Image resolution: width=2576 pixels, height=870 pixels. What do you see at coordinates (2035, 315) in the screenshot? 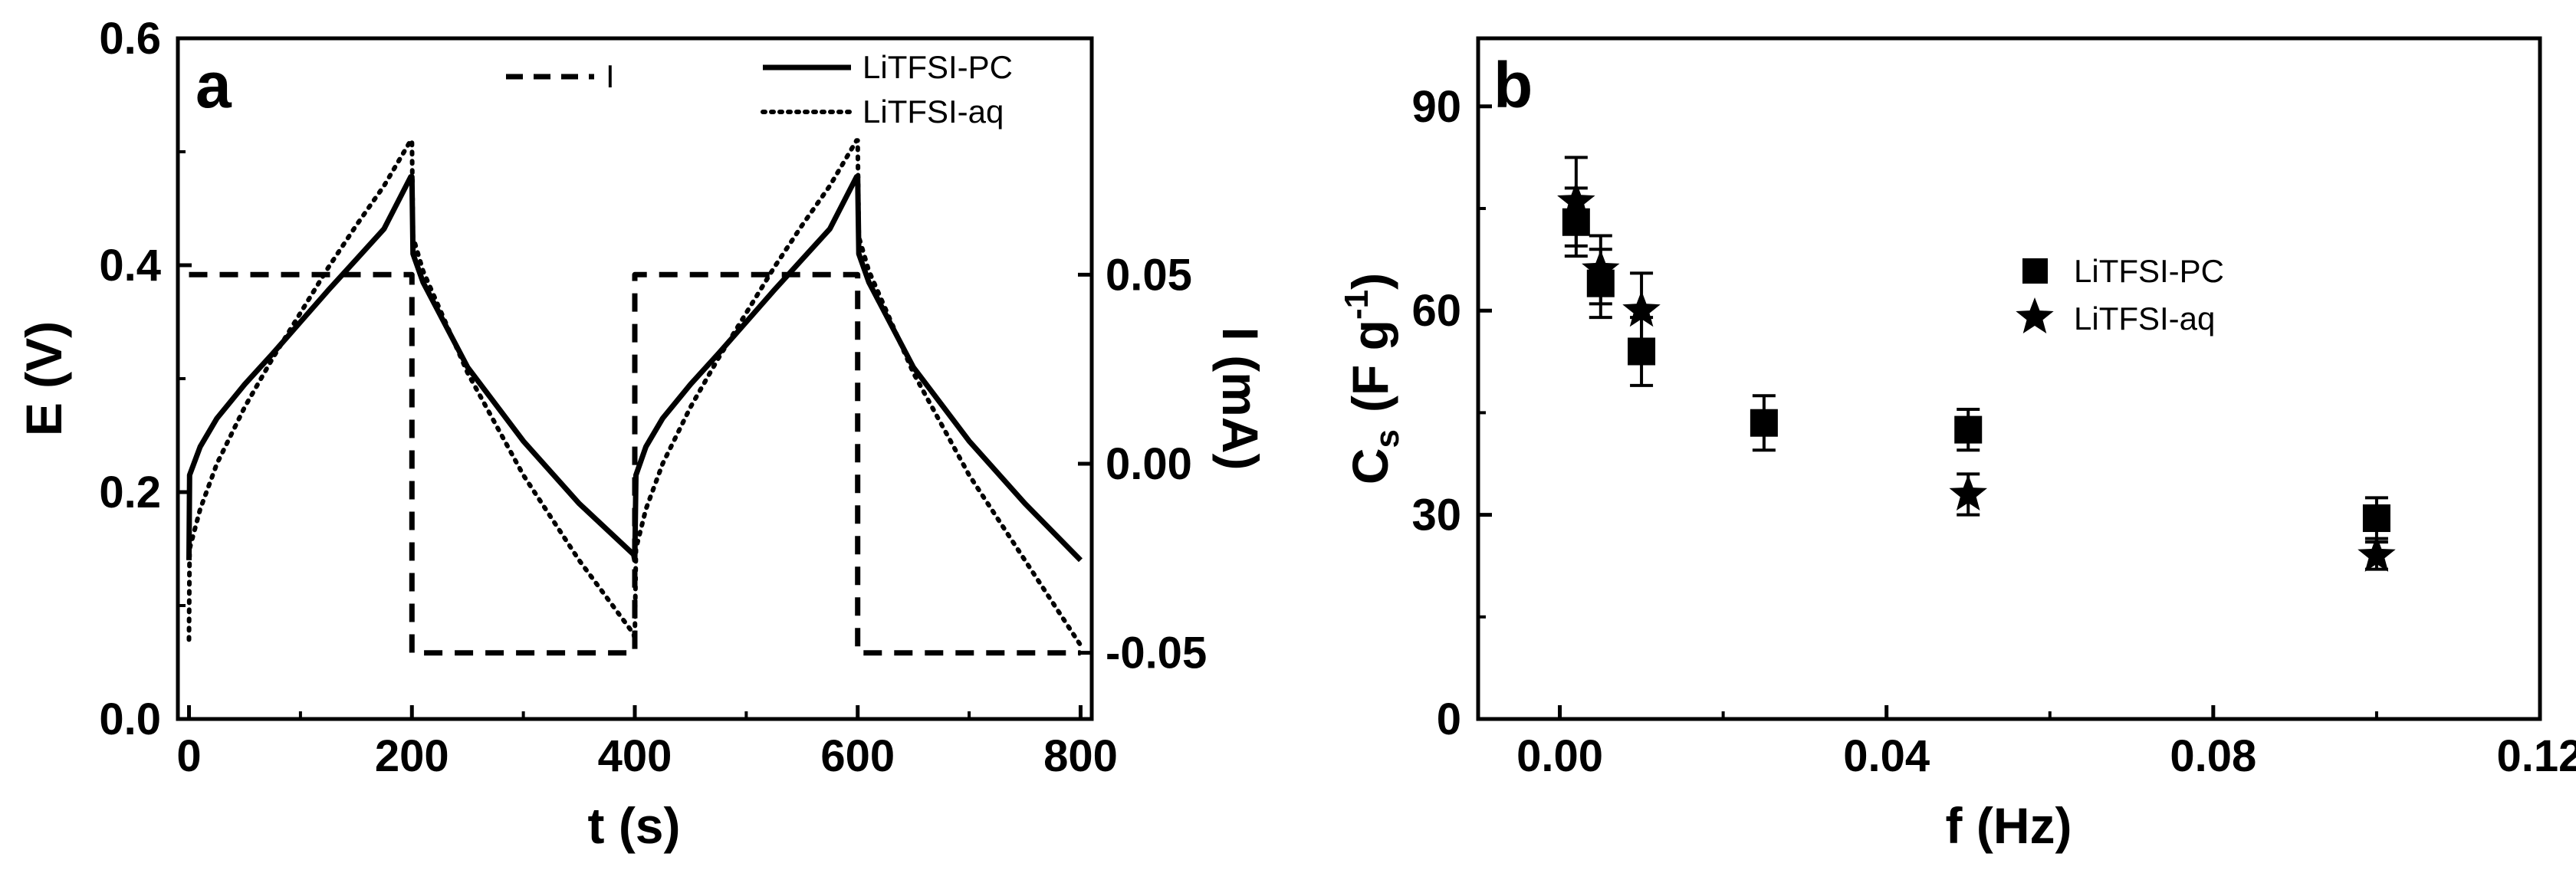
I see `legend-b-marker-aq` at bounding box center [2035, 315].